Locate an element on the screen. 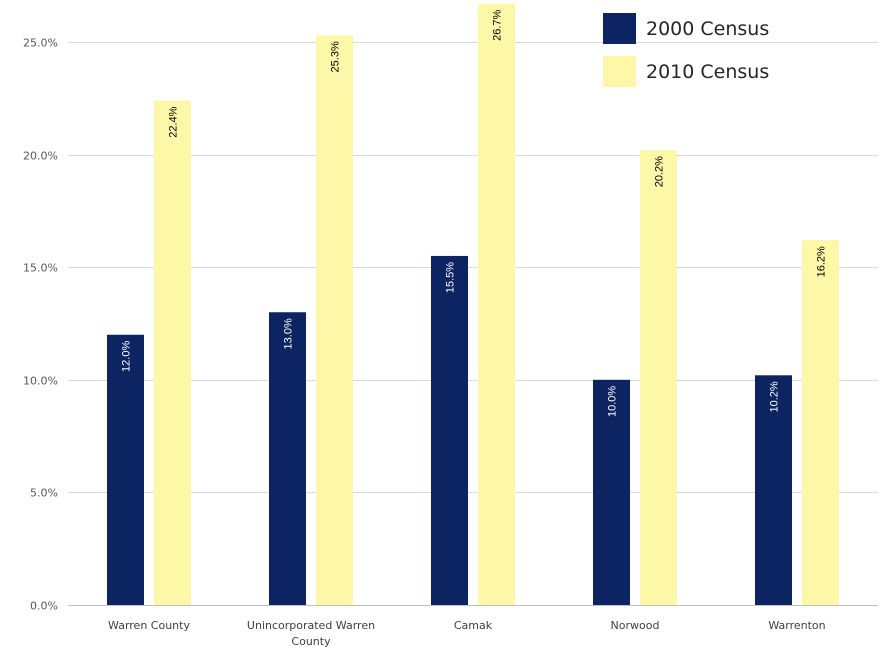 This screenshot has width=888, height=647. data-label: 26.7% is located at coordinates (498, 25).